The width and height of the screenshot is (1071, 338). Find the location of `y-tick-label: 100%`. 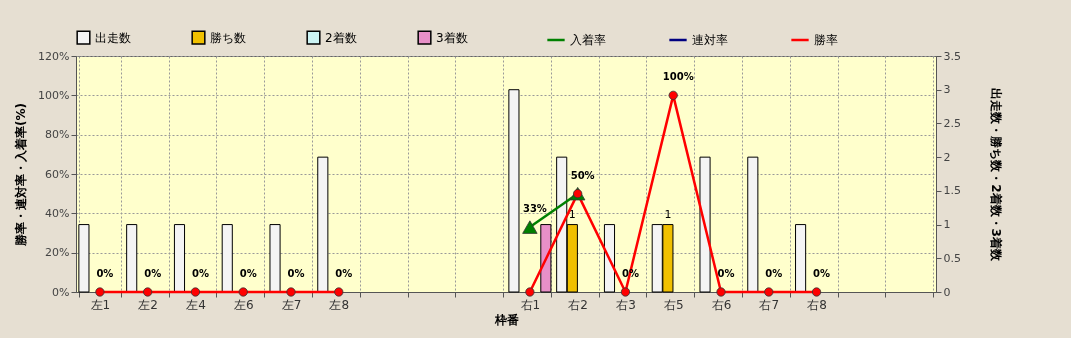

y-tick-label: 100% is located at coordinates (54, 95).